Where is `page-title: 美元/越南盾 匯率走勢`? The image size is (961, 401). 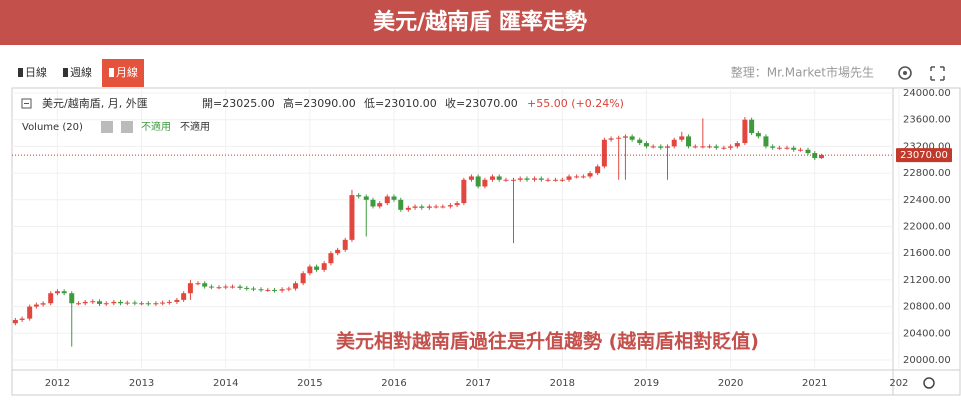
page-title: 美元/越南盾 匯率走勢 is located at coordinates (480, 22).